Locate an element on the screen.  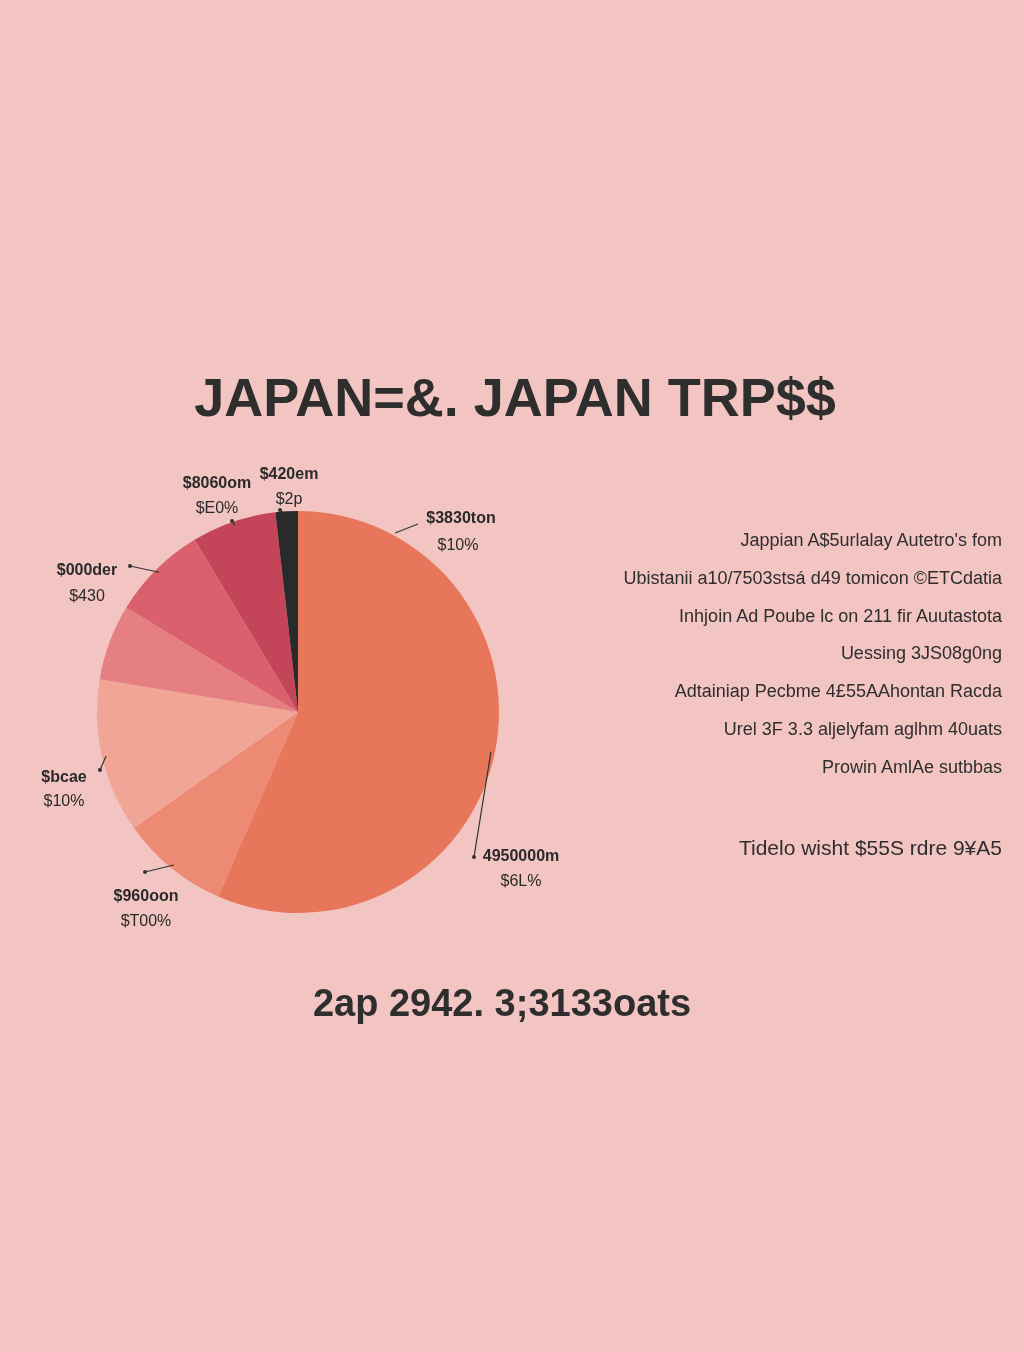
text: 2ap 2942. 3;3133oats is located at coordinates (502, 1003).